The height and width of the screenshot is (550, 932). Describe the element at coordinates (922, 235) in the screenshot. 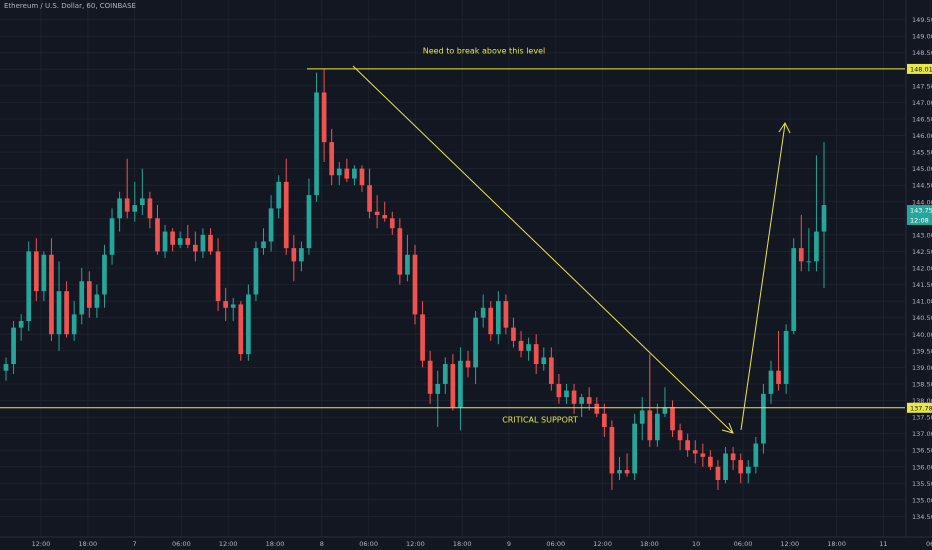

I see `price-tick-label: 143.00` at that location.